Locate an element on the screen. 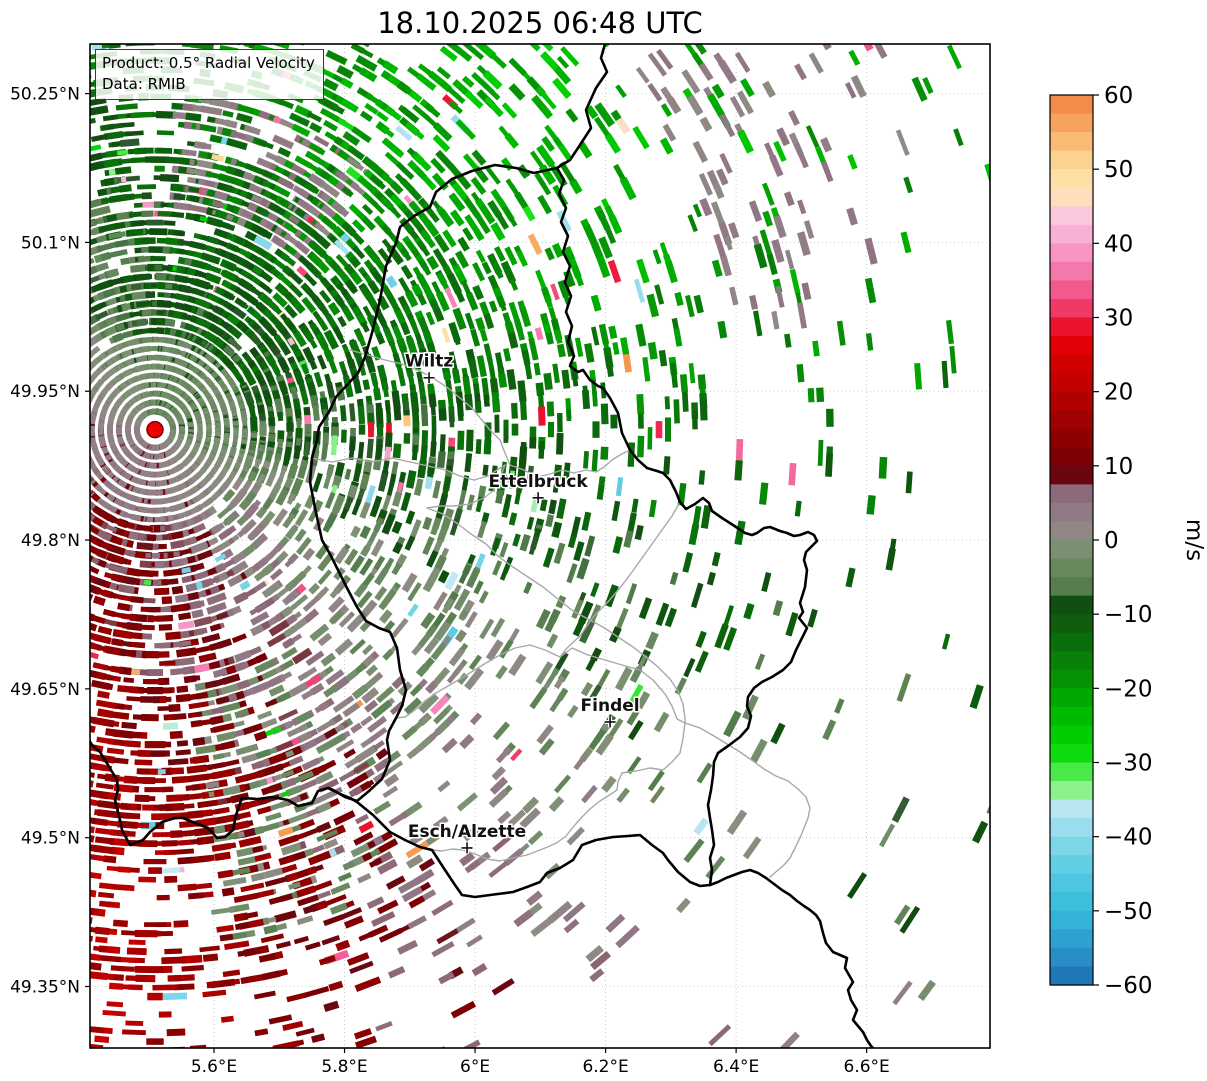 This screenshot has width=1207, height=1081. data-source-line: Data: RMIB is located at coordinates (144, 84).